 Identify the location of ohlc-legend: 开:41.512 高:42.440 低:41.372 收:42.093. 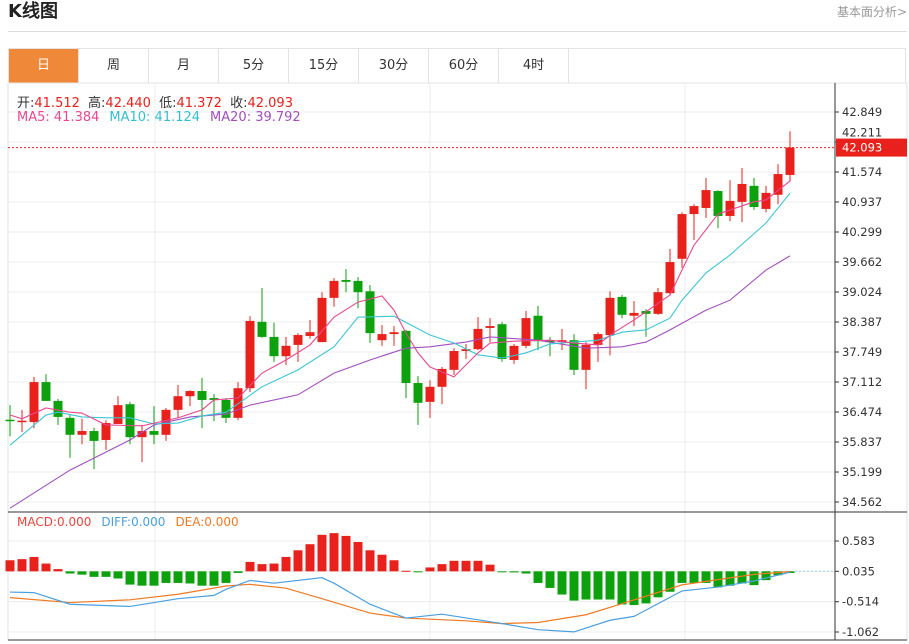
(157, 101).